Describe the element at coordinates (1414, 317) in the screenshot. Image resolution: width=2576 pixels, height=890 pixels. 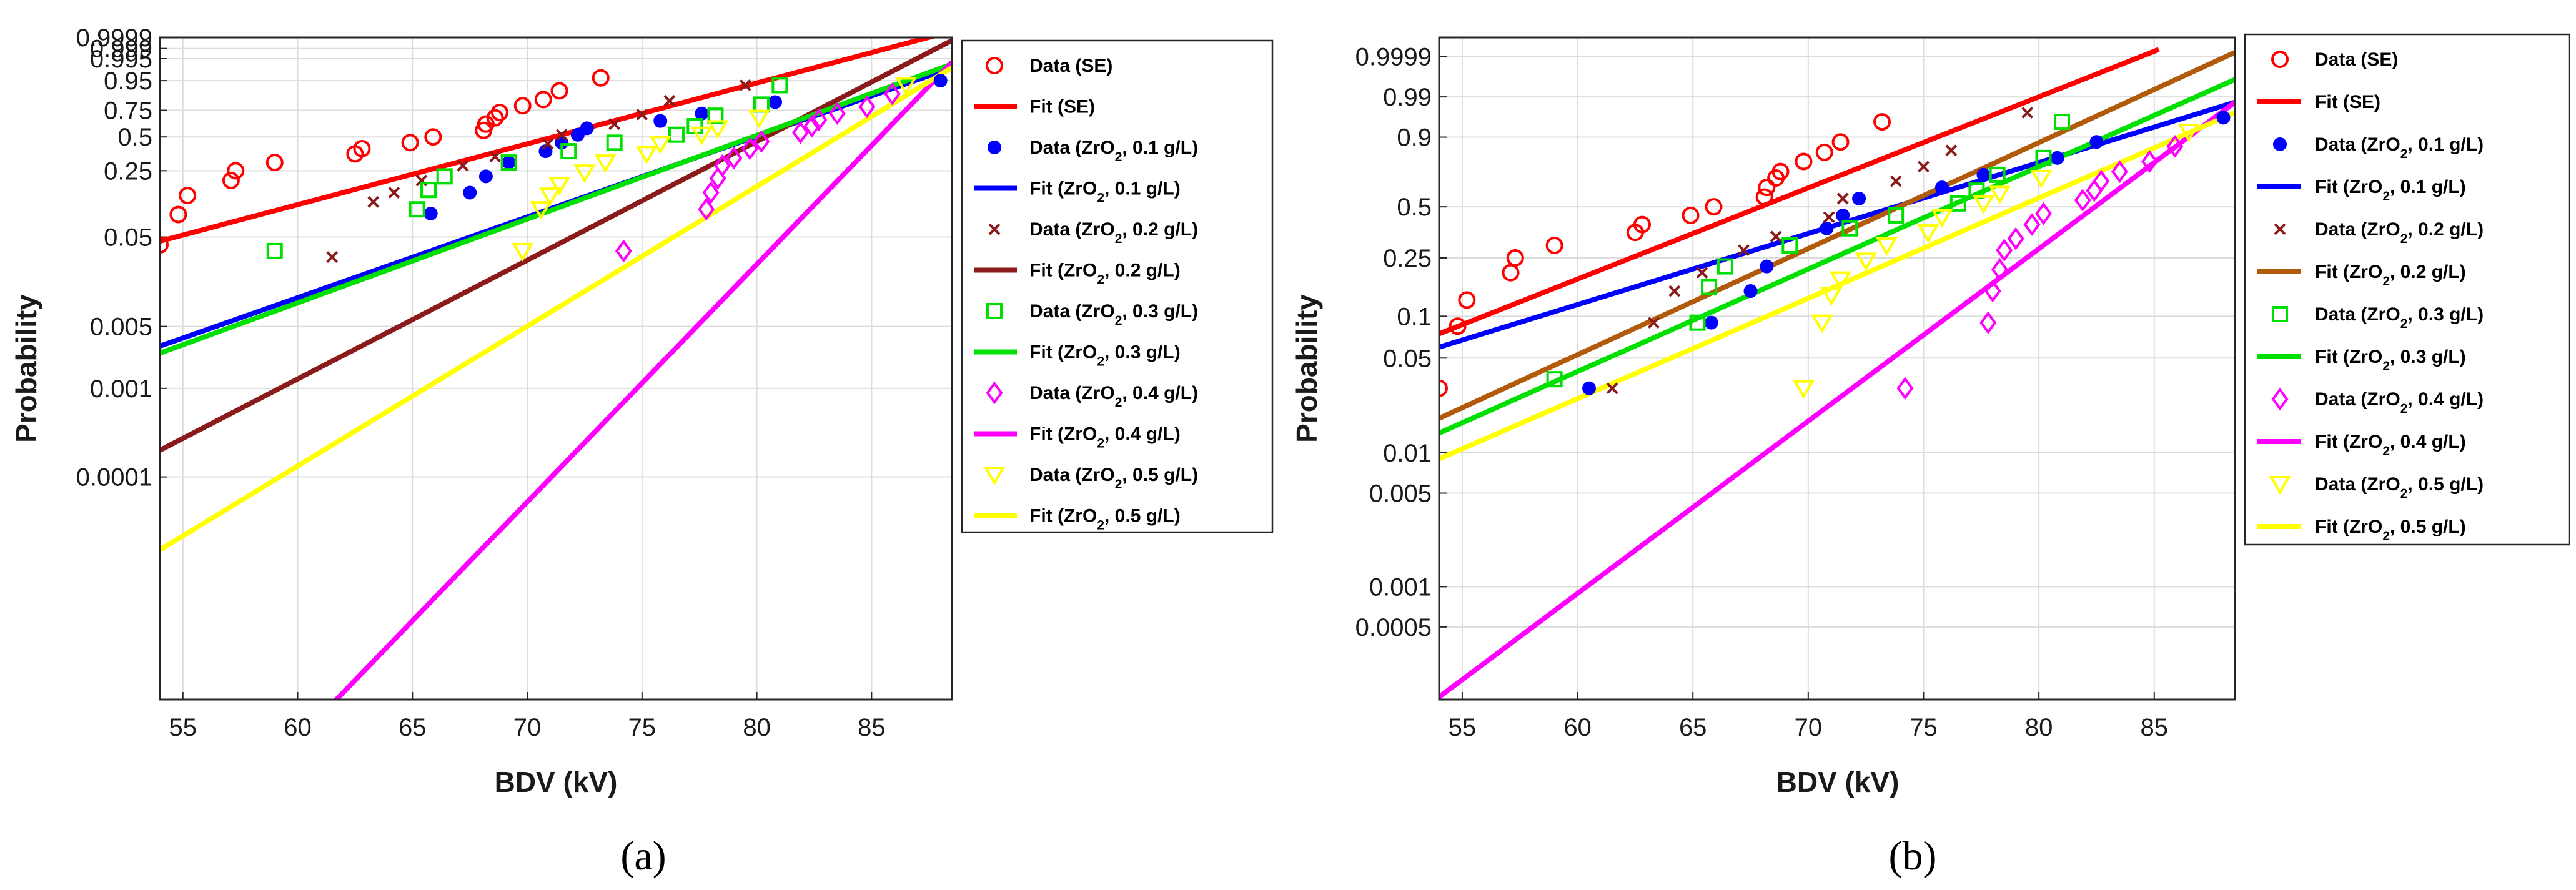
I see `y-tick-label: 0.1` at that location.